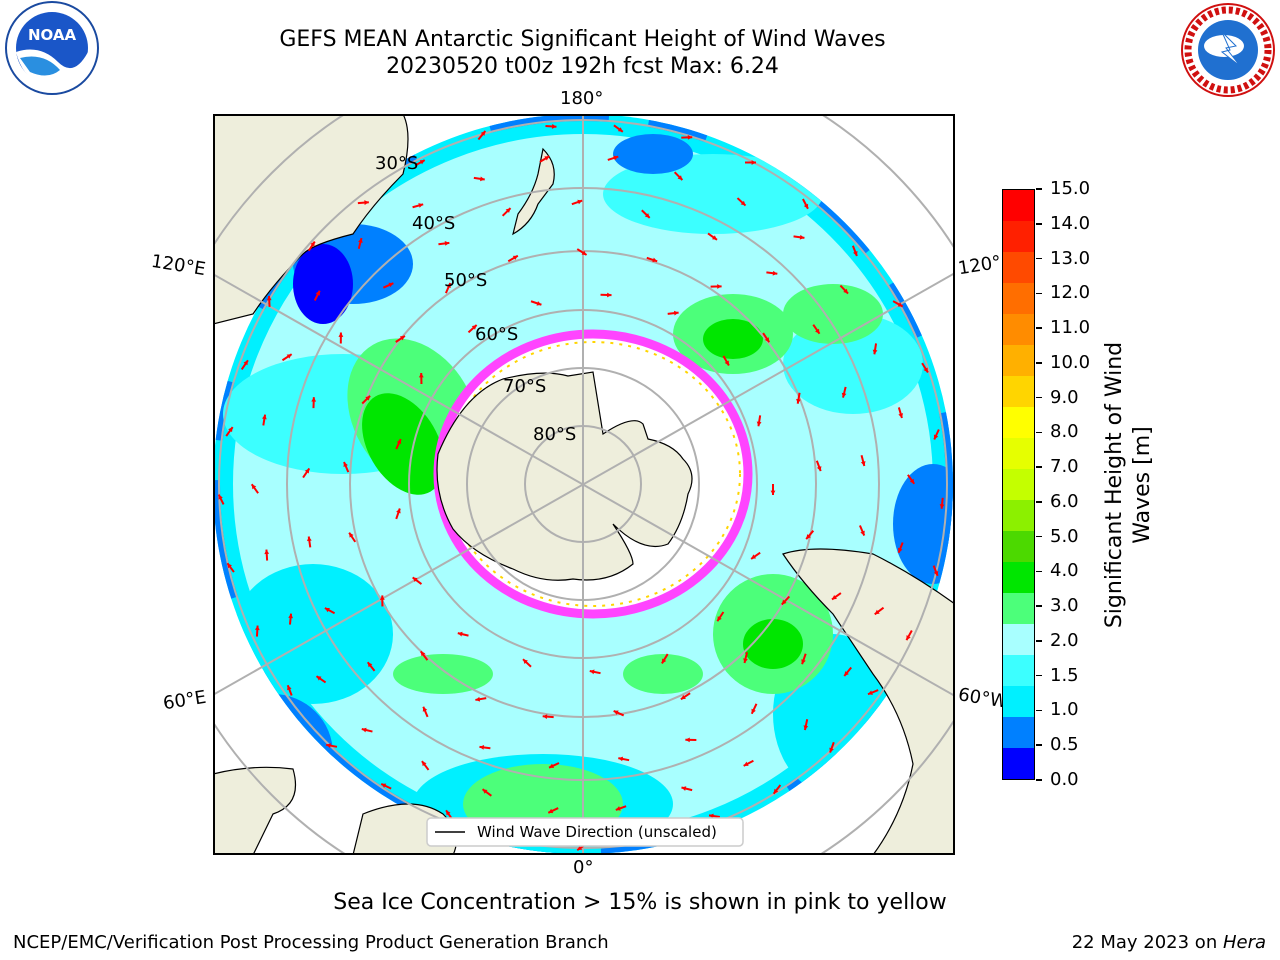  I want to click on lon-label-60e: 60°E, so click(184, 700).